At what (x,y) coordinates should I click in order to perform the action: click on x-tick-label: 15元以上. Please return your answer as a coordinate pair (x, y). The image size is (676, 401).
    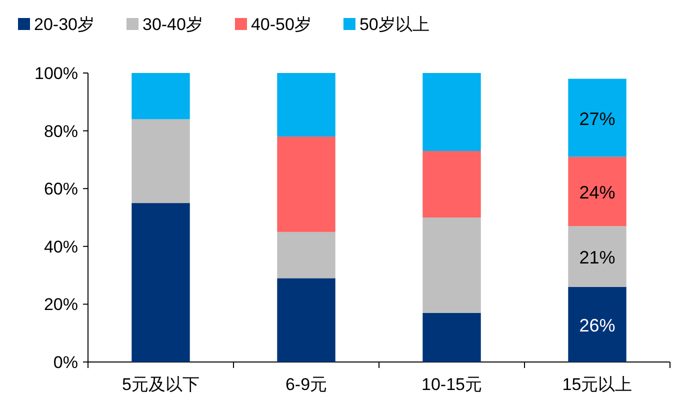
    Looking at the image, I should click on (597, 384).